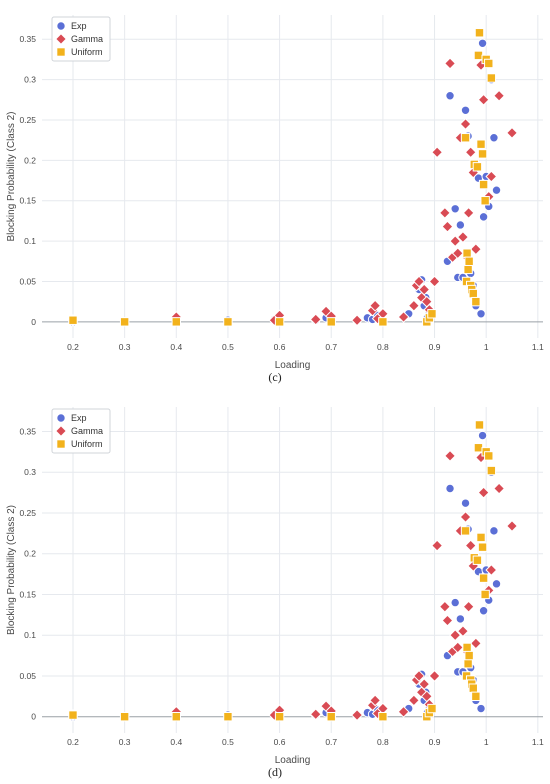  What do you see at coordinates (79, 418) in the screenshot?
I see `legend-label-exp: Exp` at bounding box center [79, 418].